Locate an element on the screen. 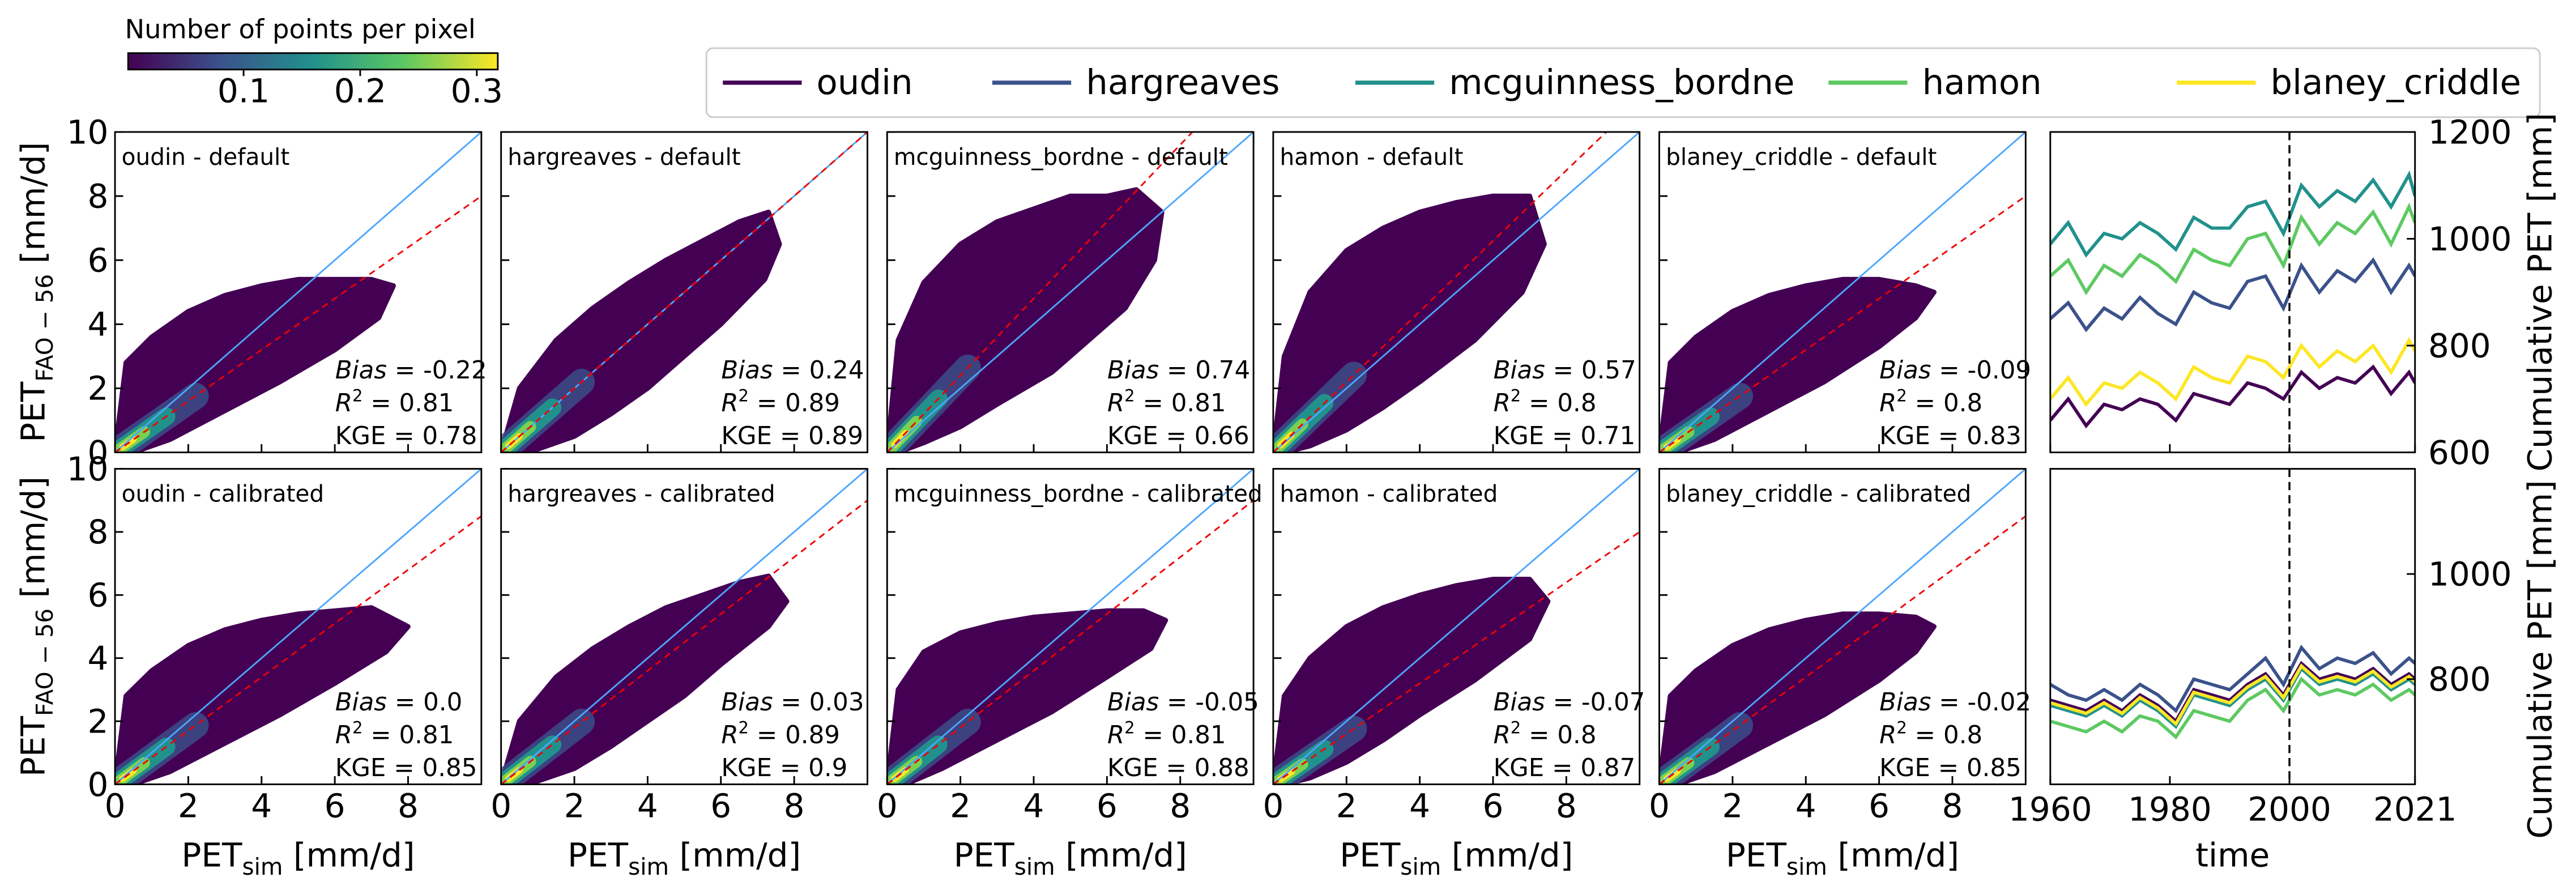  legend-label: hargreaves is located at coordinates (1183, 82).